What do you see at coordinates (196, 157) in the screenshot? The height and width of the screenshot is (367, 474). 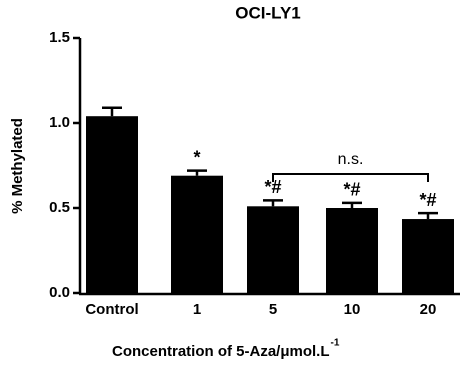 I see `significance-mark: *` at bounding box center [196, 157].